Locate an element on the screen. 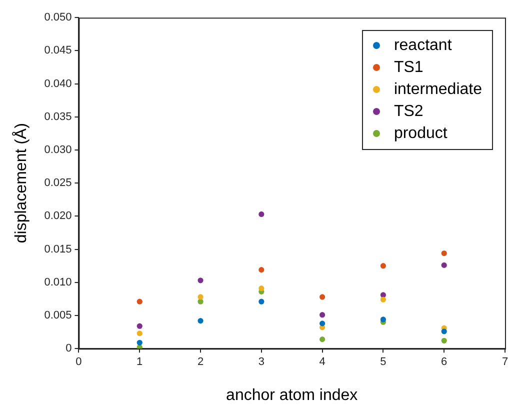  y-tick-label: 0.045 is located at coordinates (58, 50).